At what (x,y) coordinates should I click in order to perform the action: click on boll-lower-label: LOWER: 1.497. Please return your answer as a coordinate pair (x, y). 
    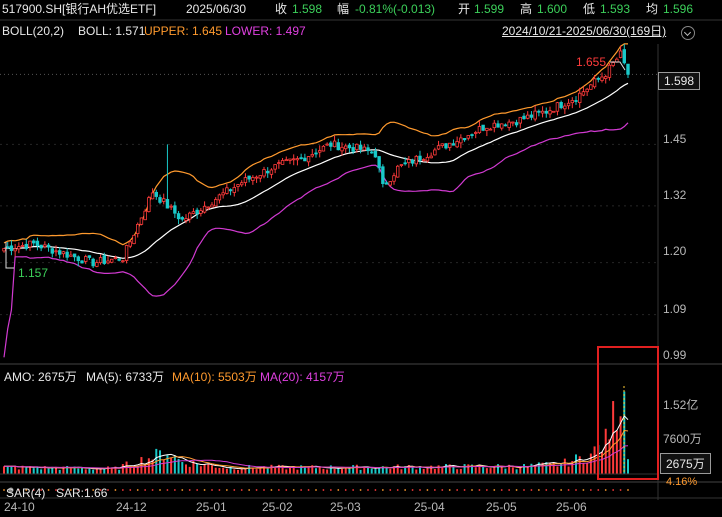
    Looking at the image, I should click on (265, 31).